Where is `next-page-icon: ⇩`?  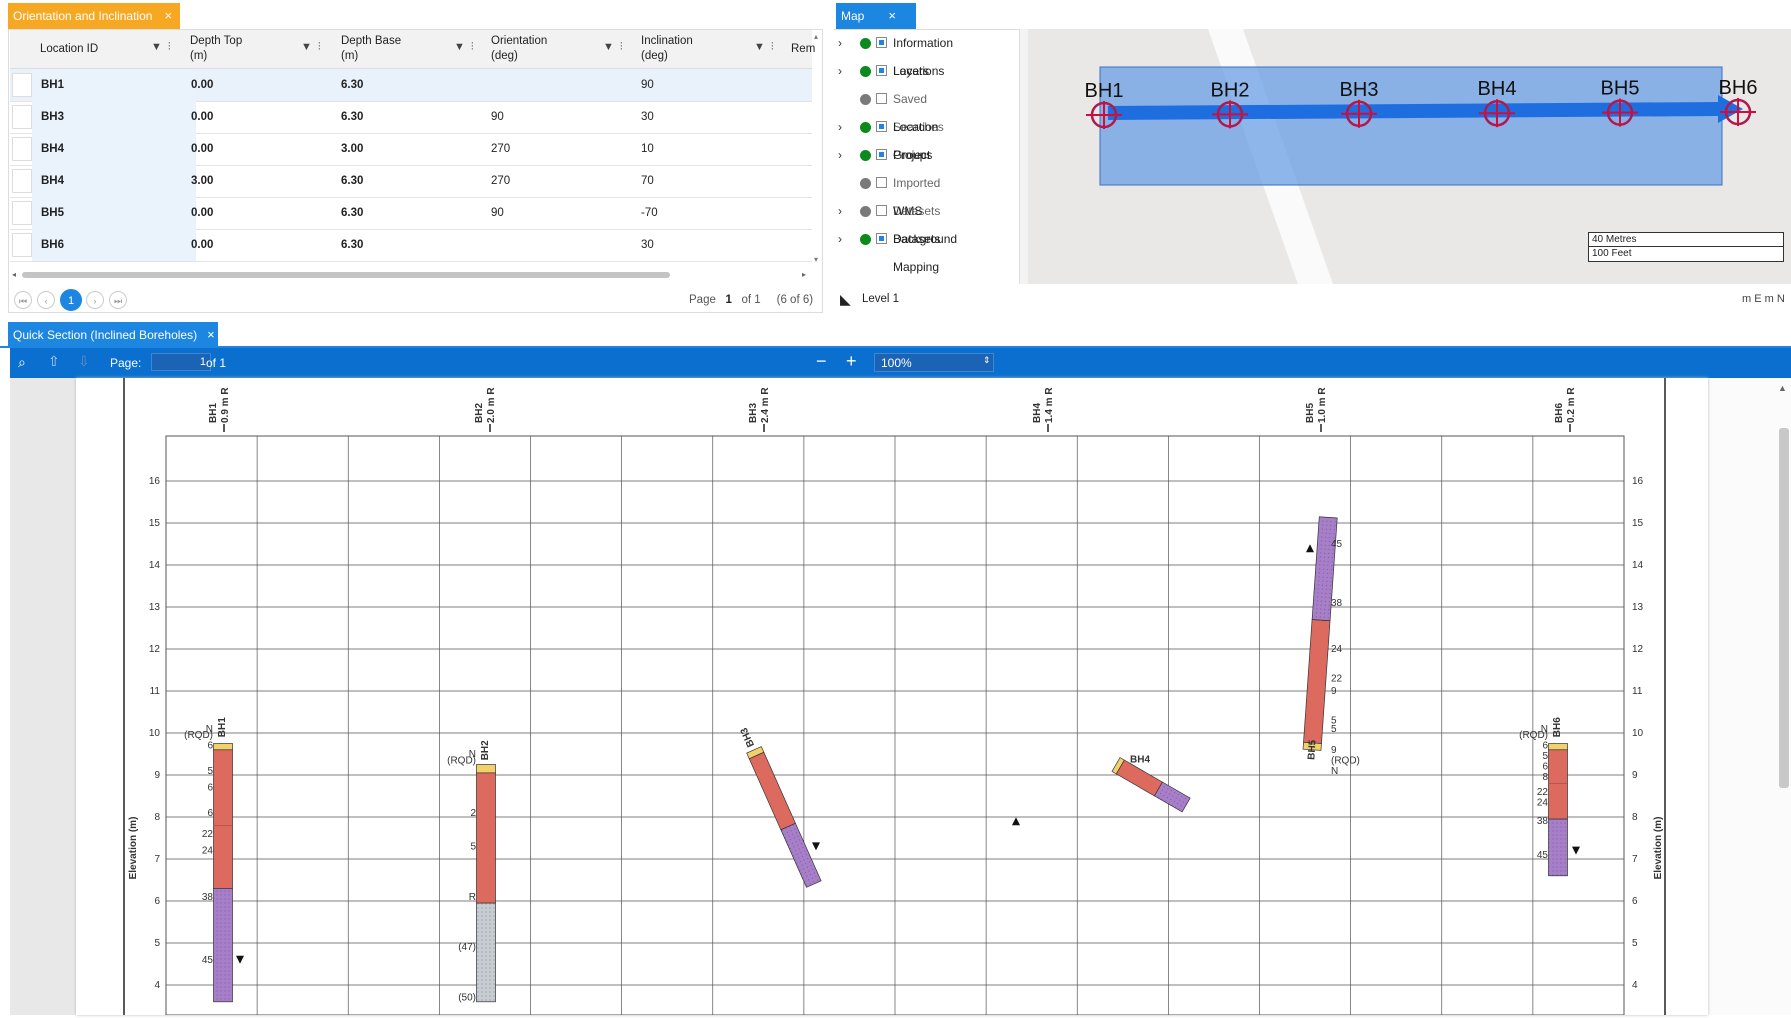 next-page-icon: ⇩ is located at coordinates (84, 361).